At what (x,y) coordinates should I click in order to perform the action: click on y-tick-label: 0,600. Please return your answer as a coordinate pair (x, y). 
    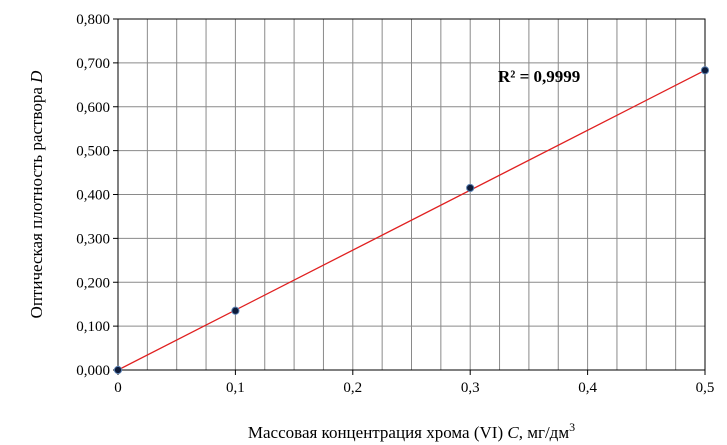
    Looking at the image, I should click on (93, 108).